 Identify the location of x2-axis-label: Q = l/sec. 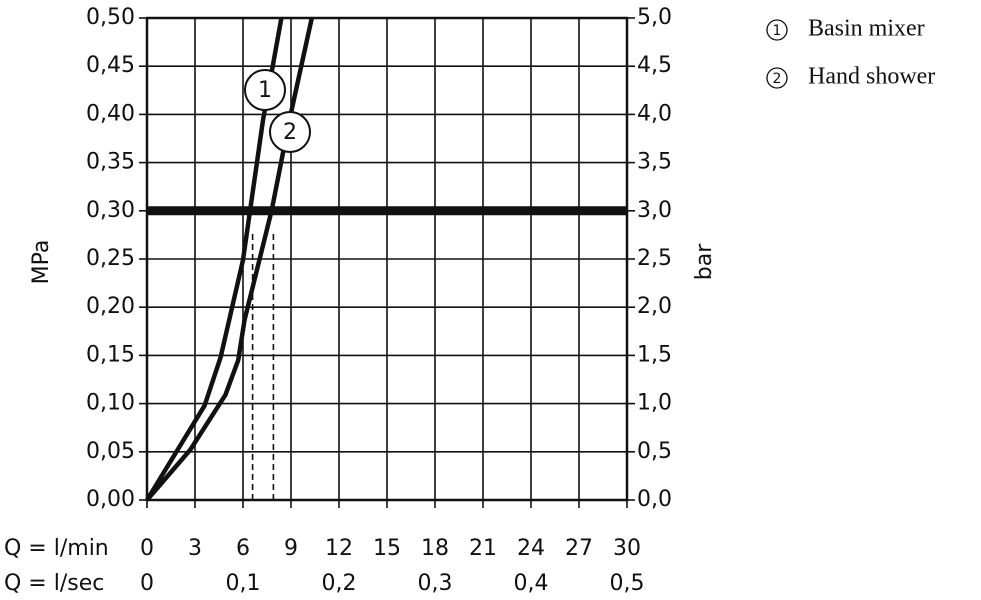
(54, 583).